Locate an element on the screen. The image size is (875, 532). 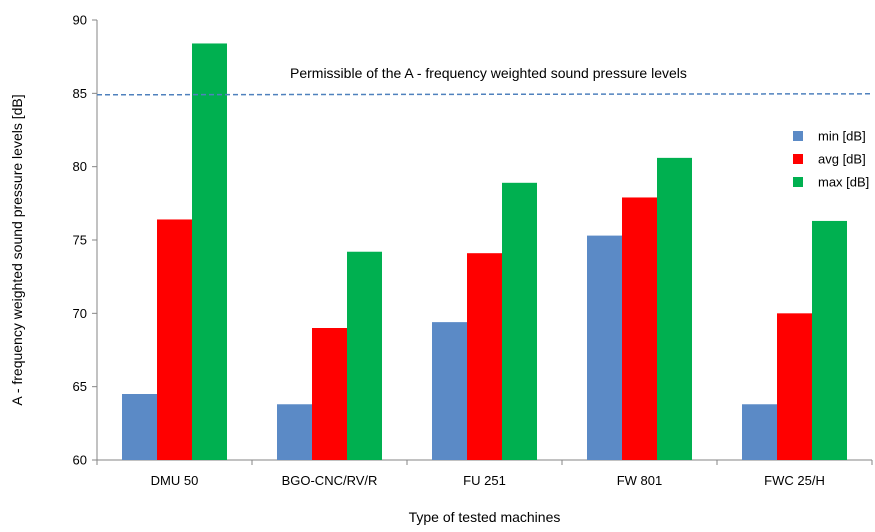
y-tick-label: 90 is located at coordinates (80, 20).